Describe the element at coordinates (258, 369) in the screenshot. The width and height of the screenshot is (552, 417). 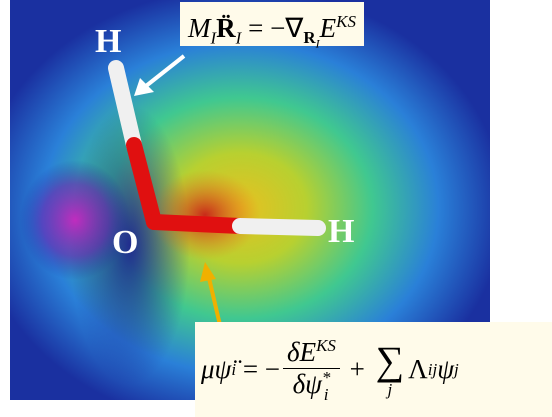
I see `eq-term: = −` at that location.